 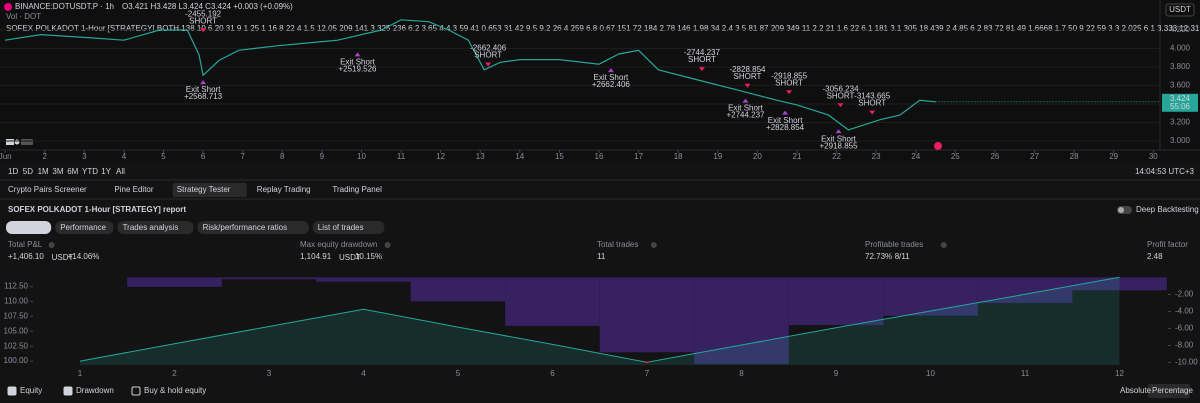 What do you see at coordinates (872, 96) in the screenshot?
I see `trade-label: -3143.665` at bounding box center [872, 96].